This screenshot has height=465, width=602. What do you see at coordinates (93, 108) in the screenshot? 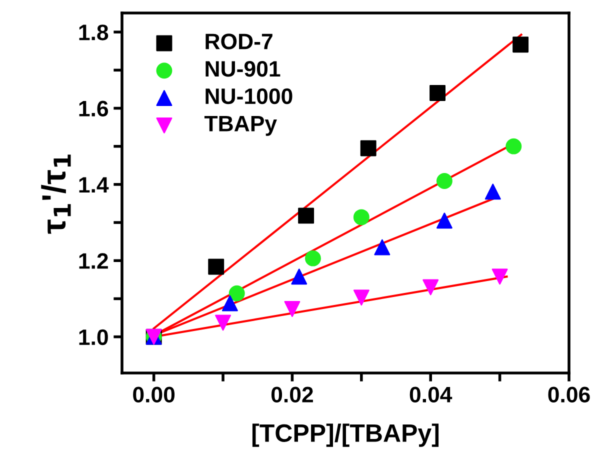
I see `y-tick-label: 1.6` at bounding box center [93, 108].